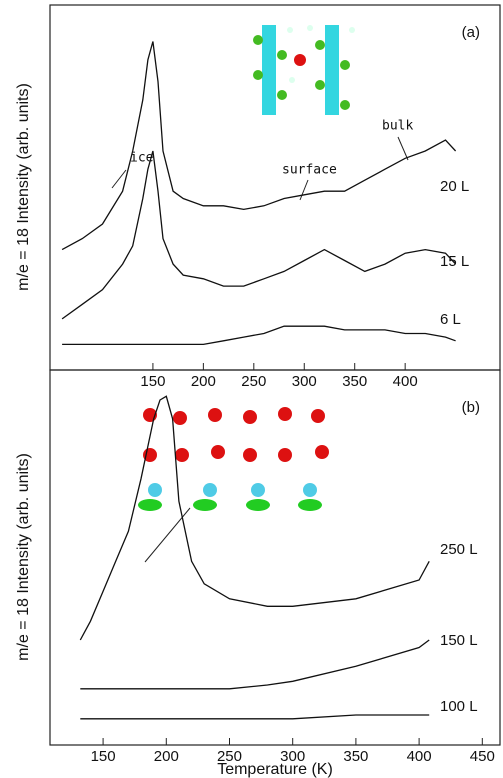 Image resolution: width=503 pixels, height=778 pixels. Describe the element at coordinates (459, 706) in the screenshot. I see `series-label: 100 L` at that location.